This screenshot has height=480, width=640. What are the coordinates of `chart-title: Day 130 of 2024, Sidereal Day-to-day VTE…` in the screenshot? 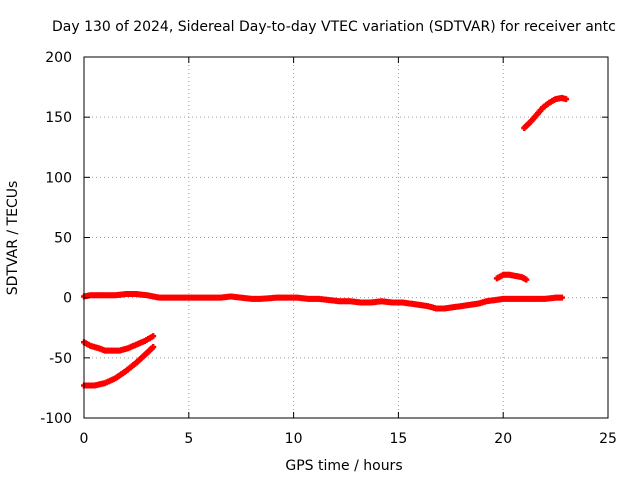 It's located at (334, 27).